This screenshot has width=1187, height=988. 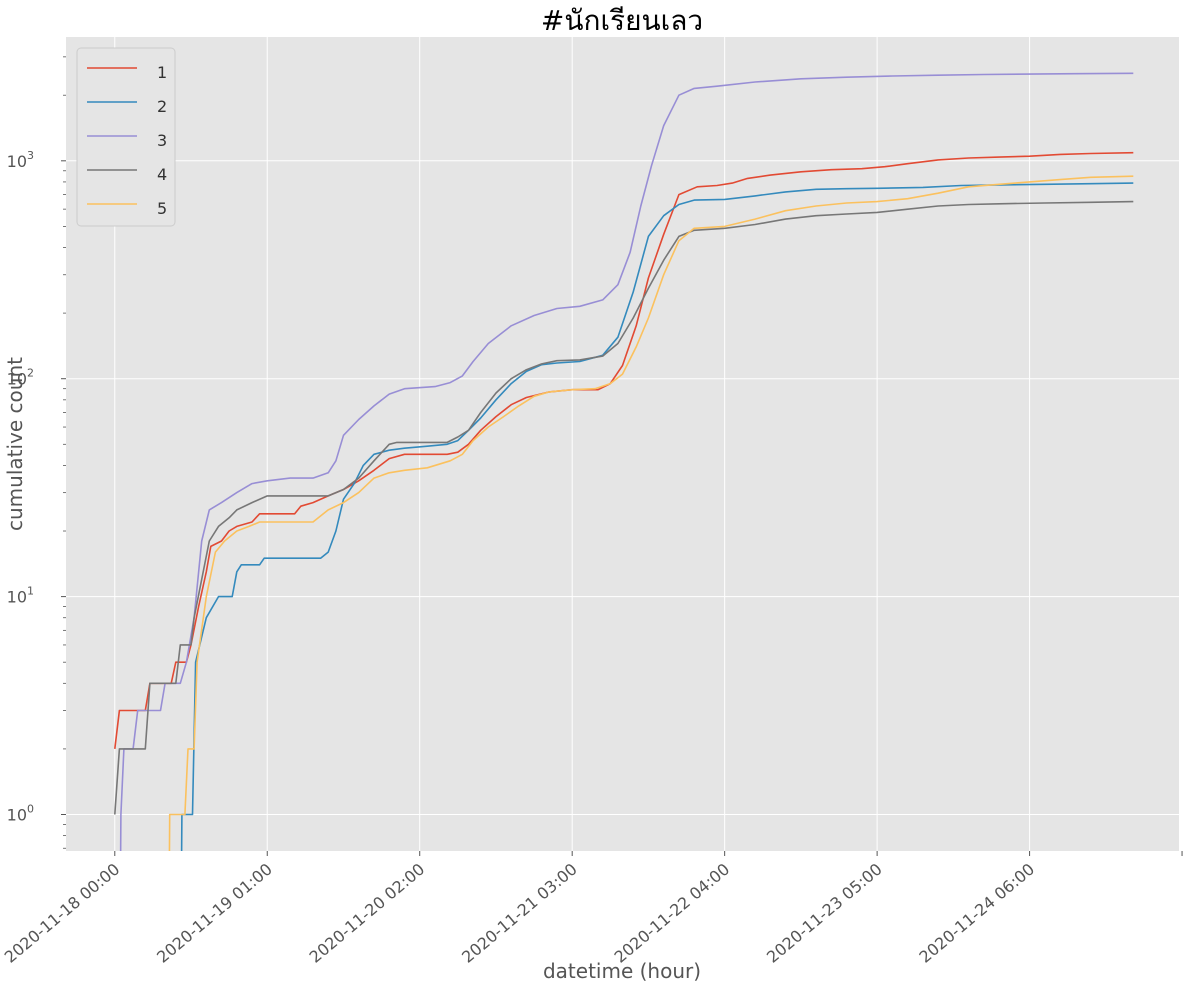 I want to click on legend-label-1: 1, so click(x=162, y=72).